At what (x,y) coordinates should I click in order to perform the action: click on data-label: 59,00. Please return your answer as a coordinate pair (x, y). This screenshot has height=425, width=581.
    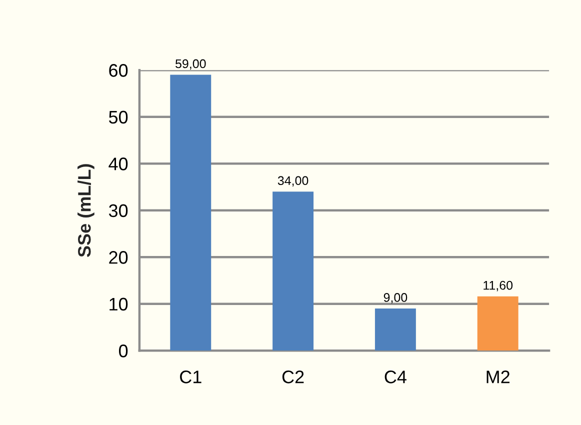
    Looking at the image, I should click on (191, 64).